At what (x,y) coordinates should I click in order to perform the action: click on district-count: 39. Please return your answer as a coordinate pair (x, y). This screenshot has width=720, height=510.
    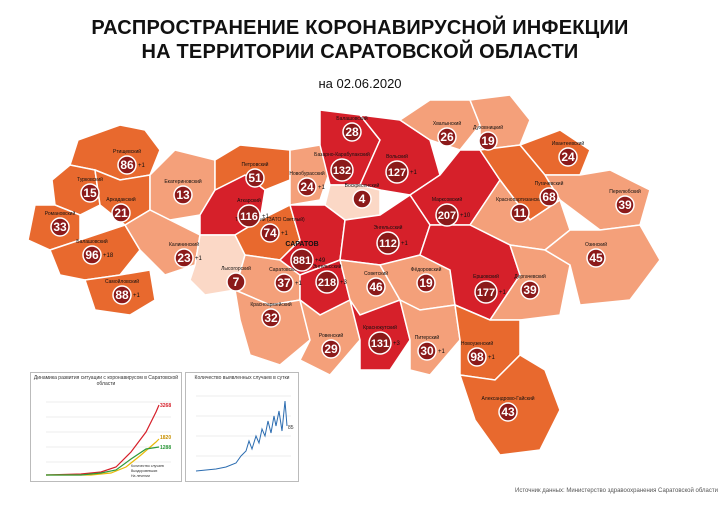
    Looking at the image, I should click on (530, 290).